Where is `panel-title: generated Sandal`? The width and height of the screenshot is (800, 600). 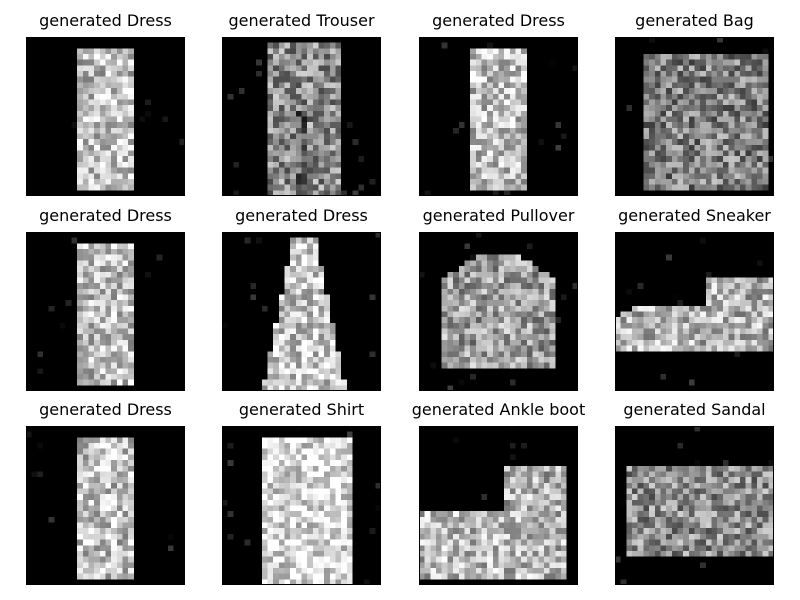
panel-title: generated Sandal is located at coordinates (694, 409).